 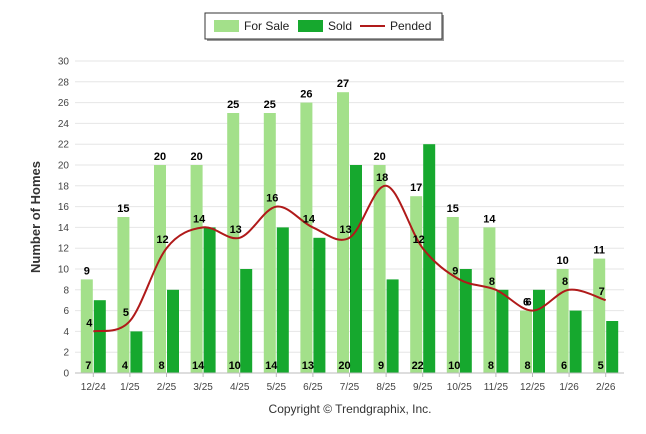 What do you see at coordinates (569, 387) in the screenshot?
I see `x-tick-label: 1/26` at bounding box center [569, 387].